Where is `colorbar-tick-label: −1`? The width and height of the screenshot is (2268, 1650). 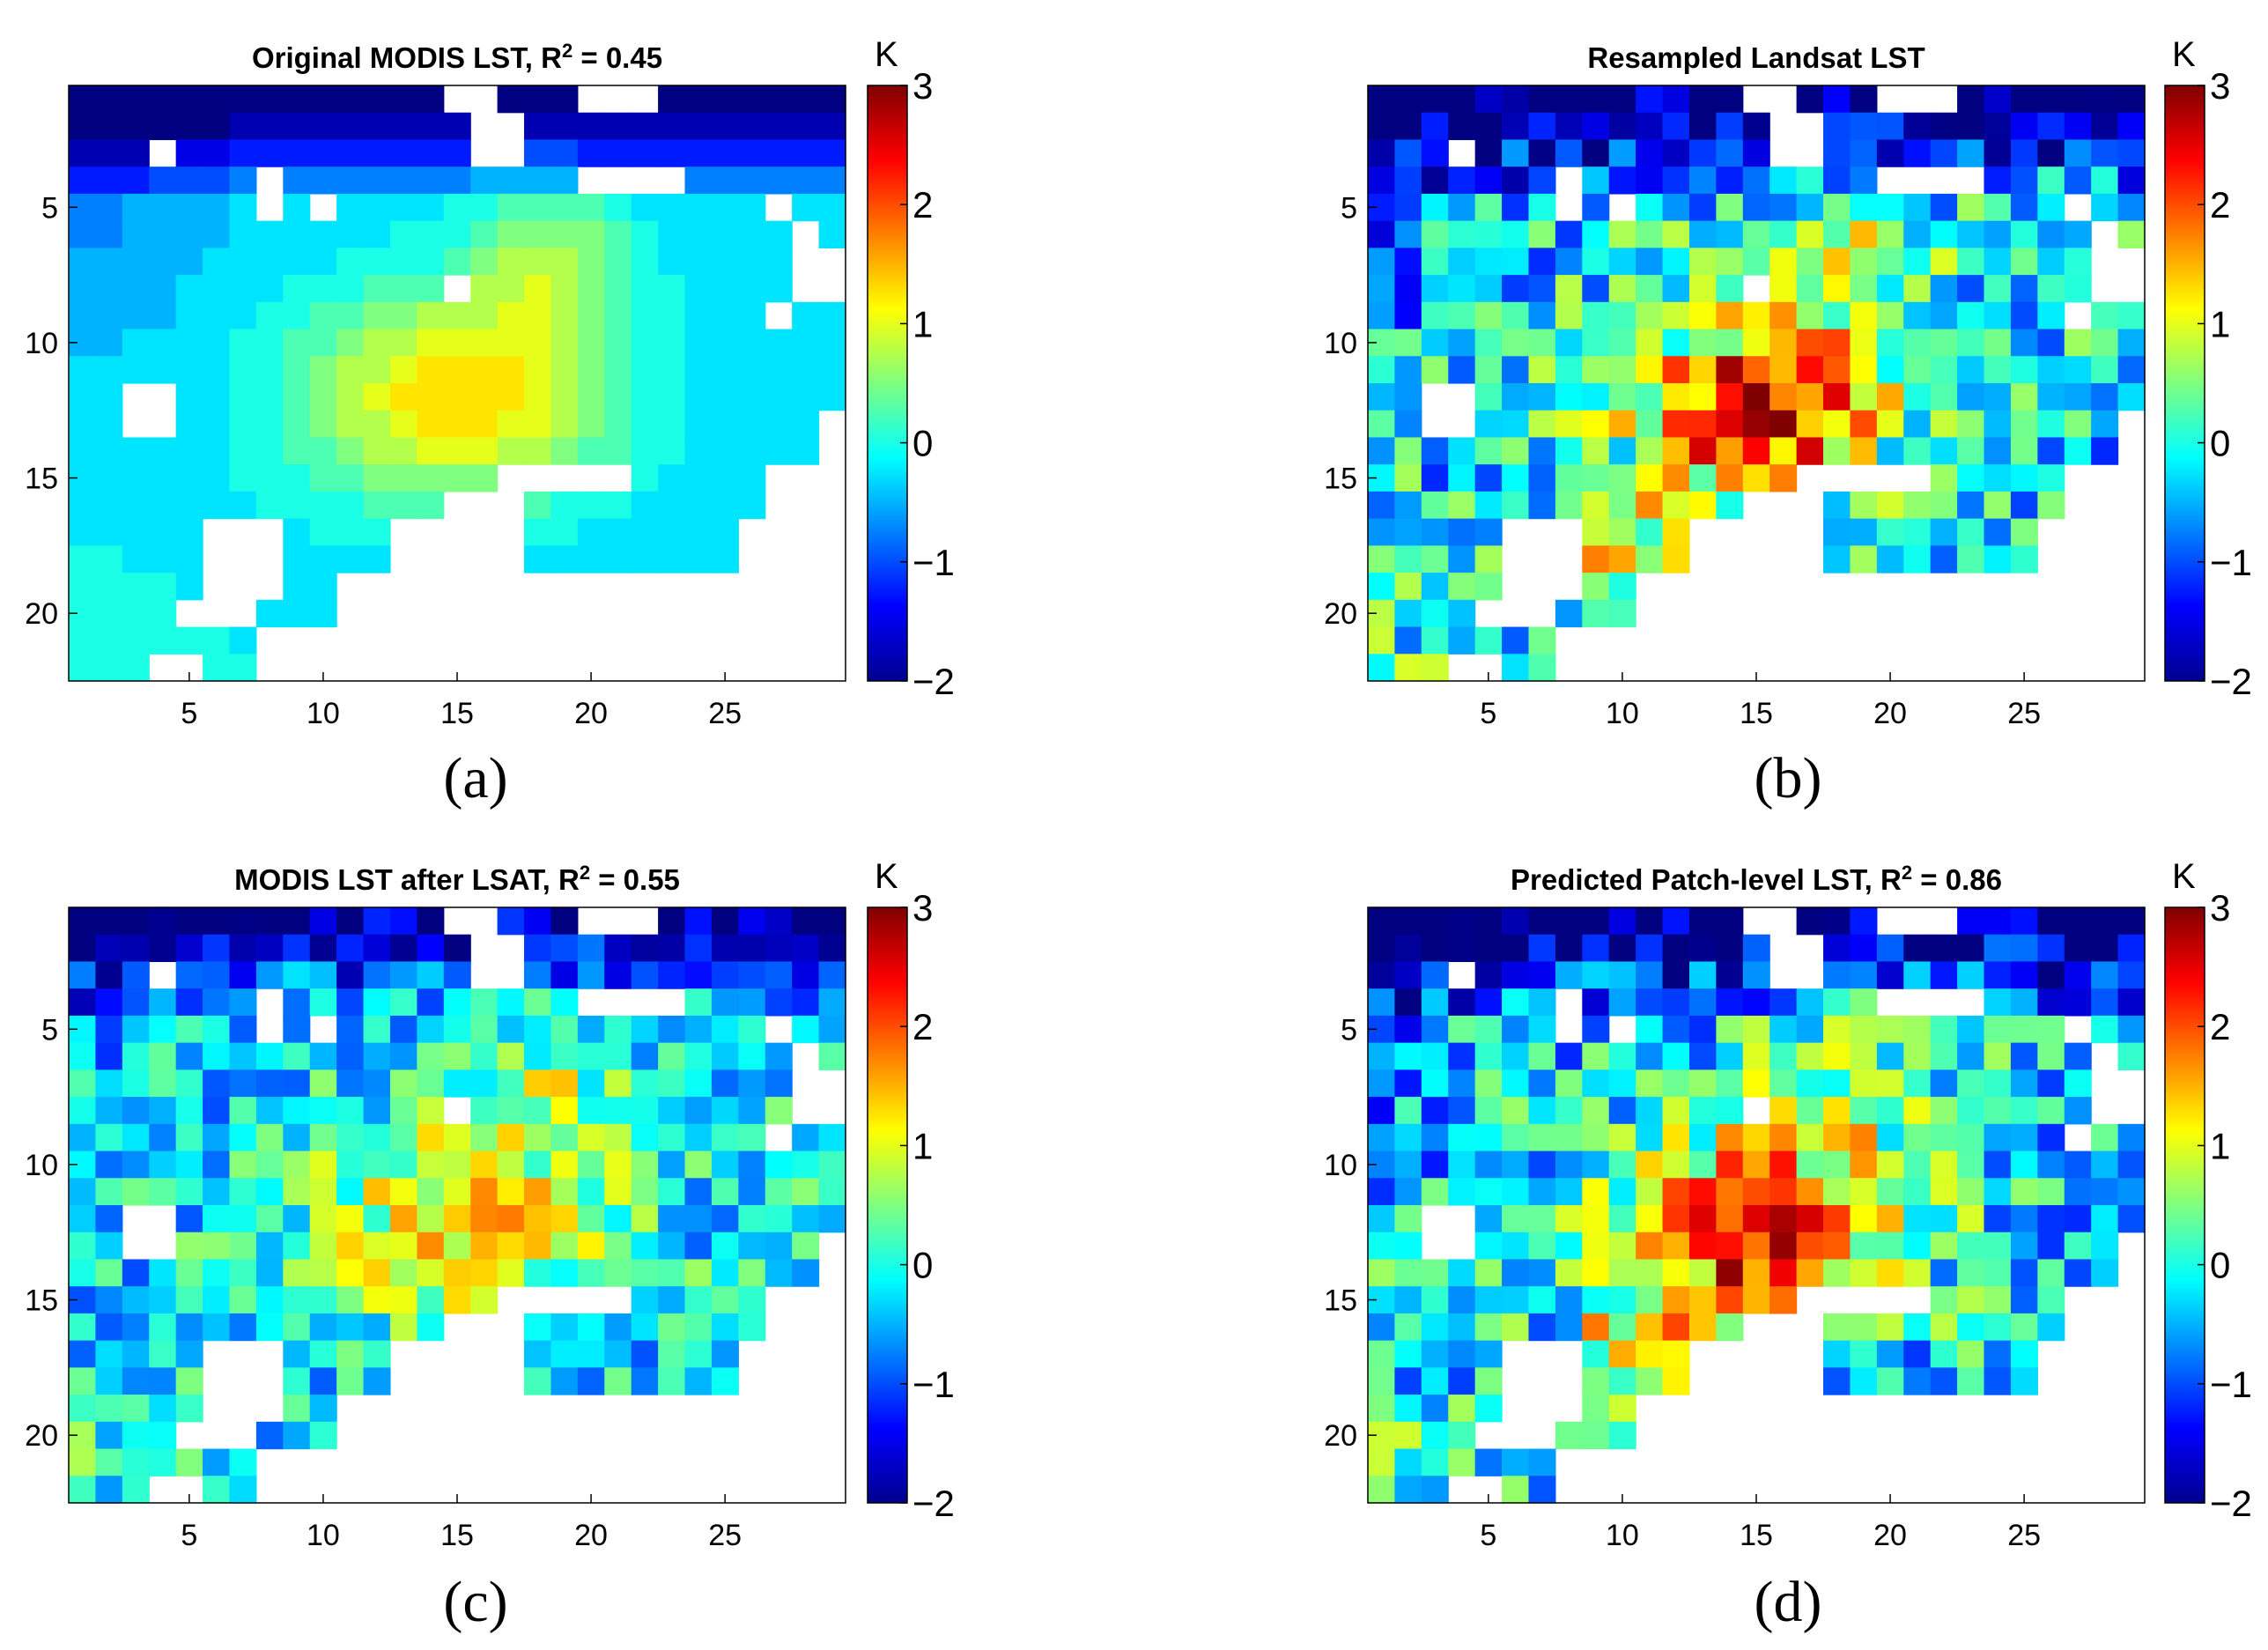
colorbar-tick-label: −1 is located at coordinates (934, 1384).